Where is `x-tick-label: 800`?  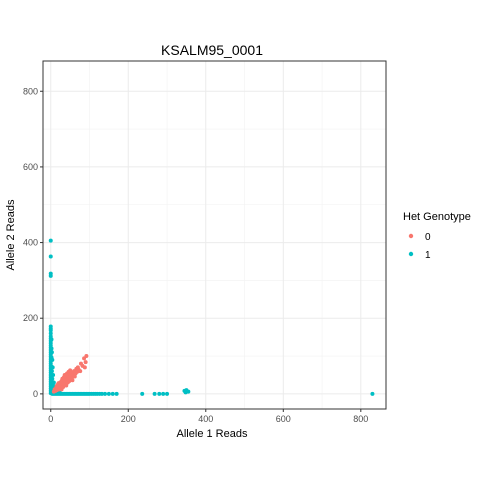 x-tick-label: 800 is located at coordinates (360, 419).